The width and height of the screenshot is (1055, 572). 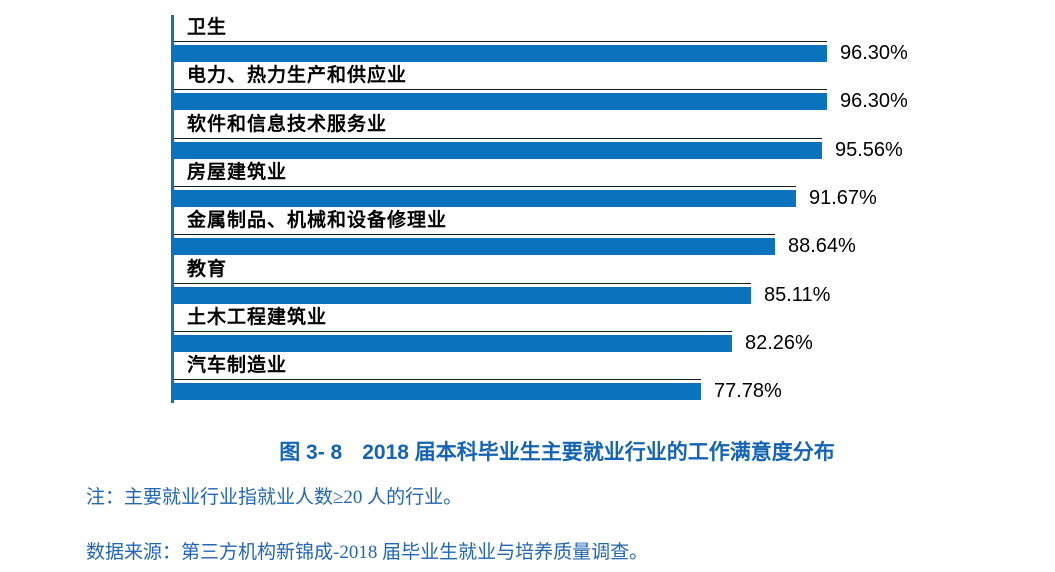 What do you see at coordinates (748, 391) in the screenshot?
I see `value-label: 77.78%` at bounding box center [748, 391].